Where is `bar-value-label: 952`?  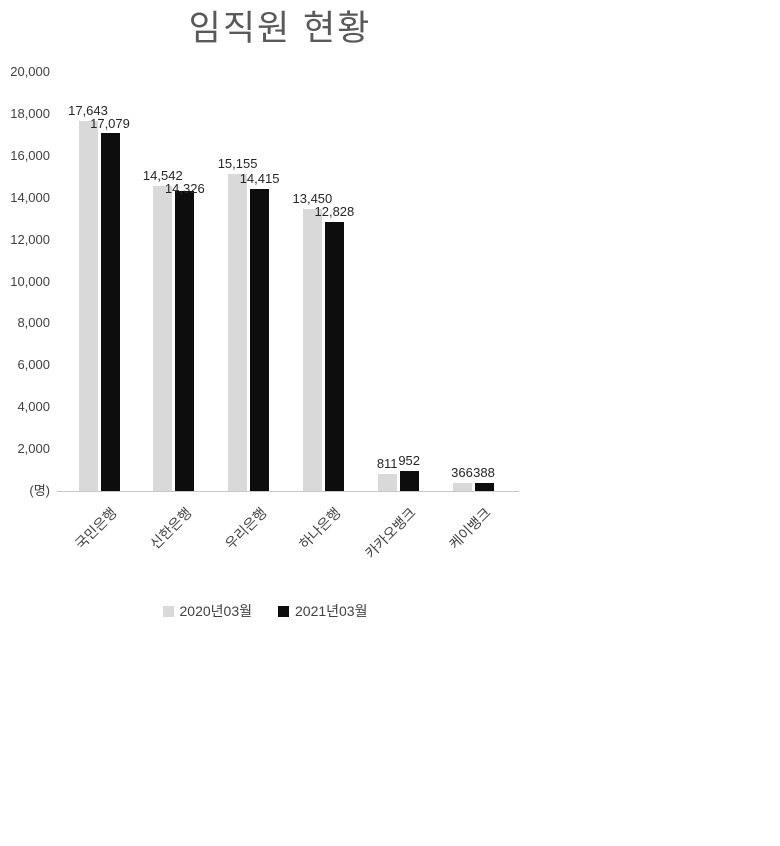
bar-value-label: 952 is located at coordinates (409, 461).